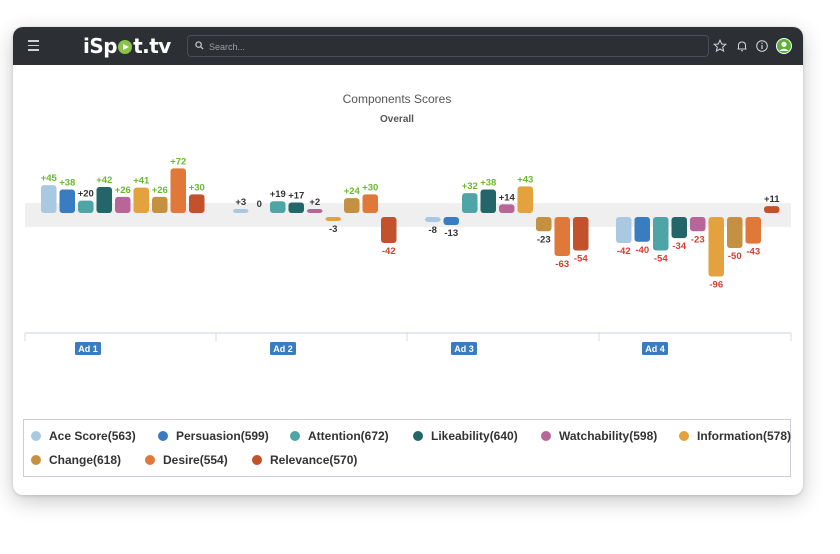 The image size is (840, 554). Describe the element at coordinates (464, 349) in the screenshot. I see `category-label: Ad 3` at that location.